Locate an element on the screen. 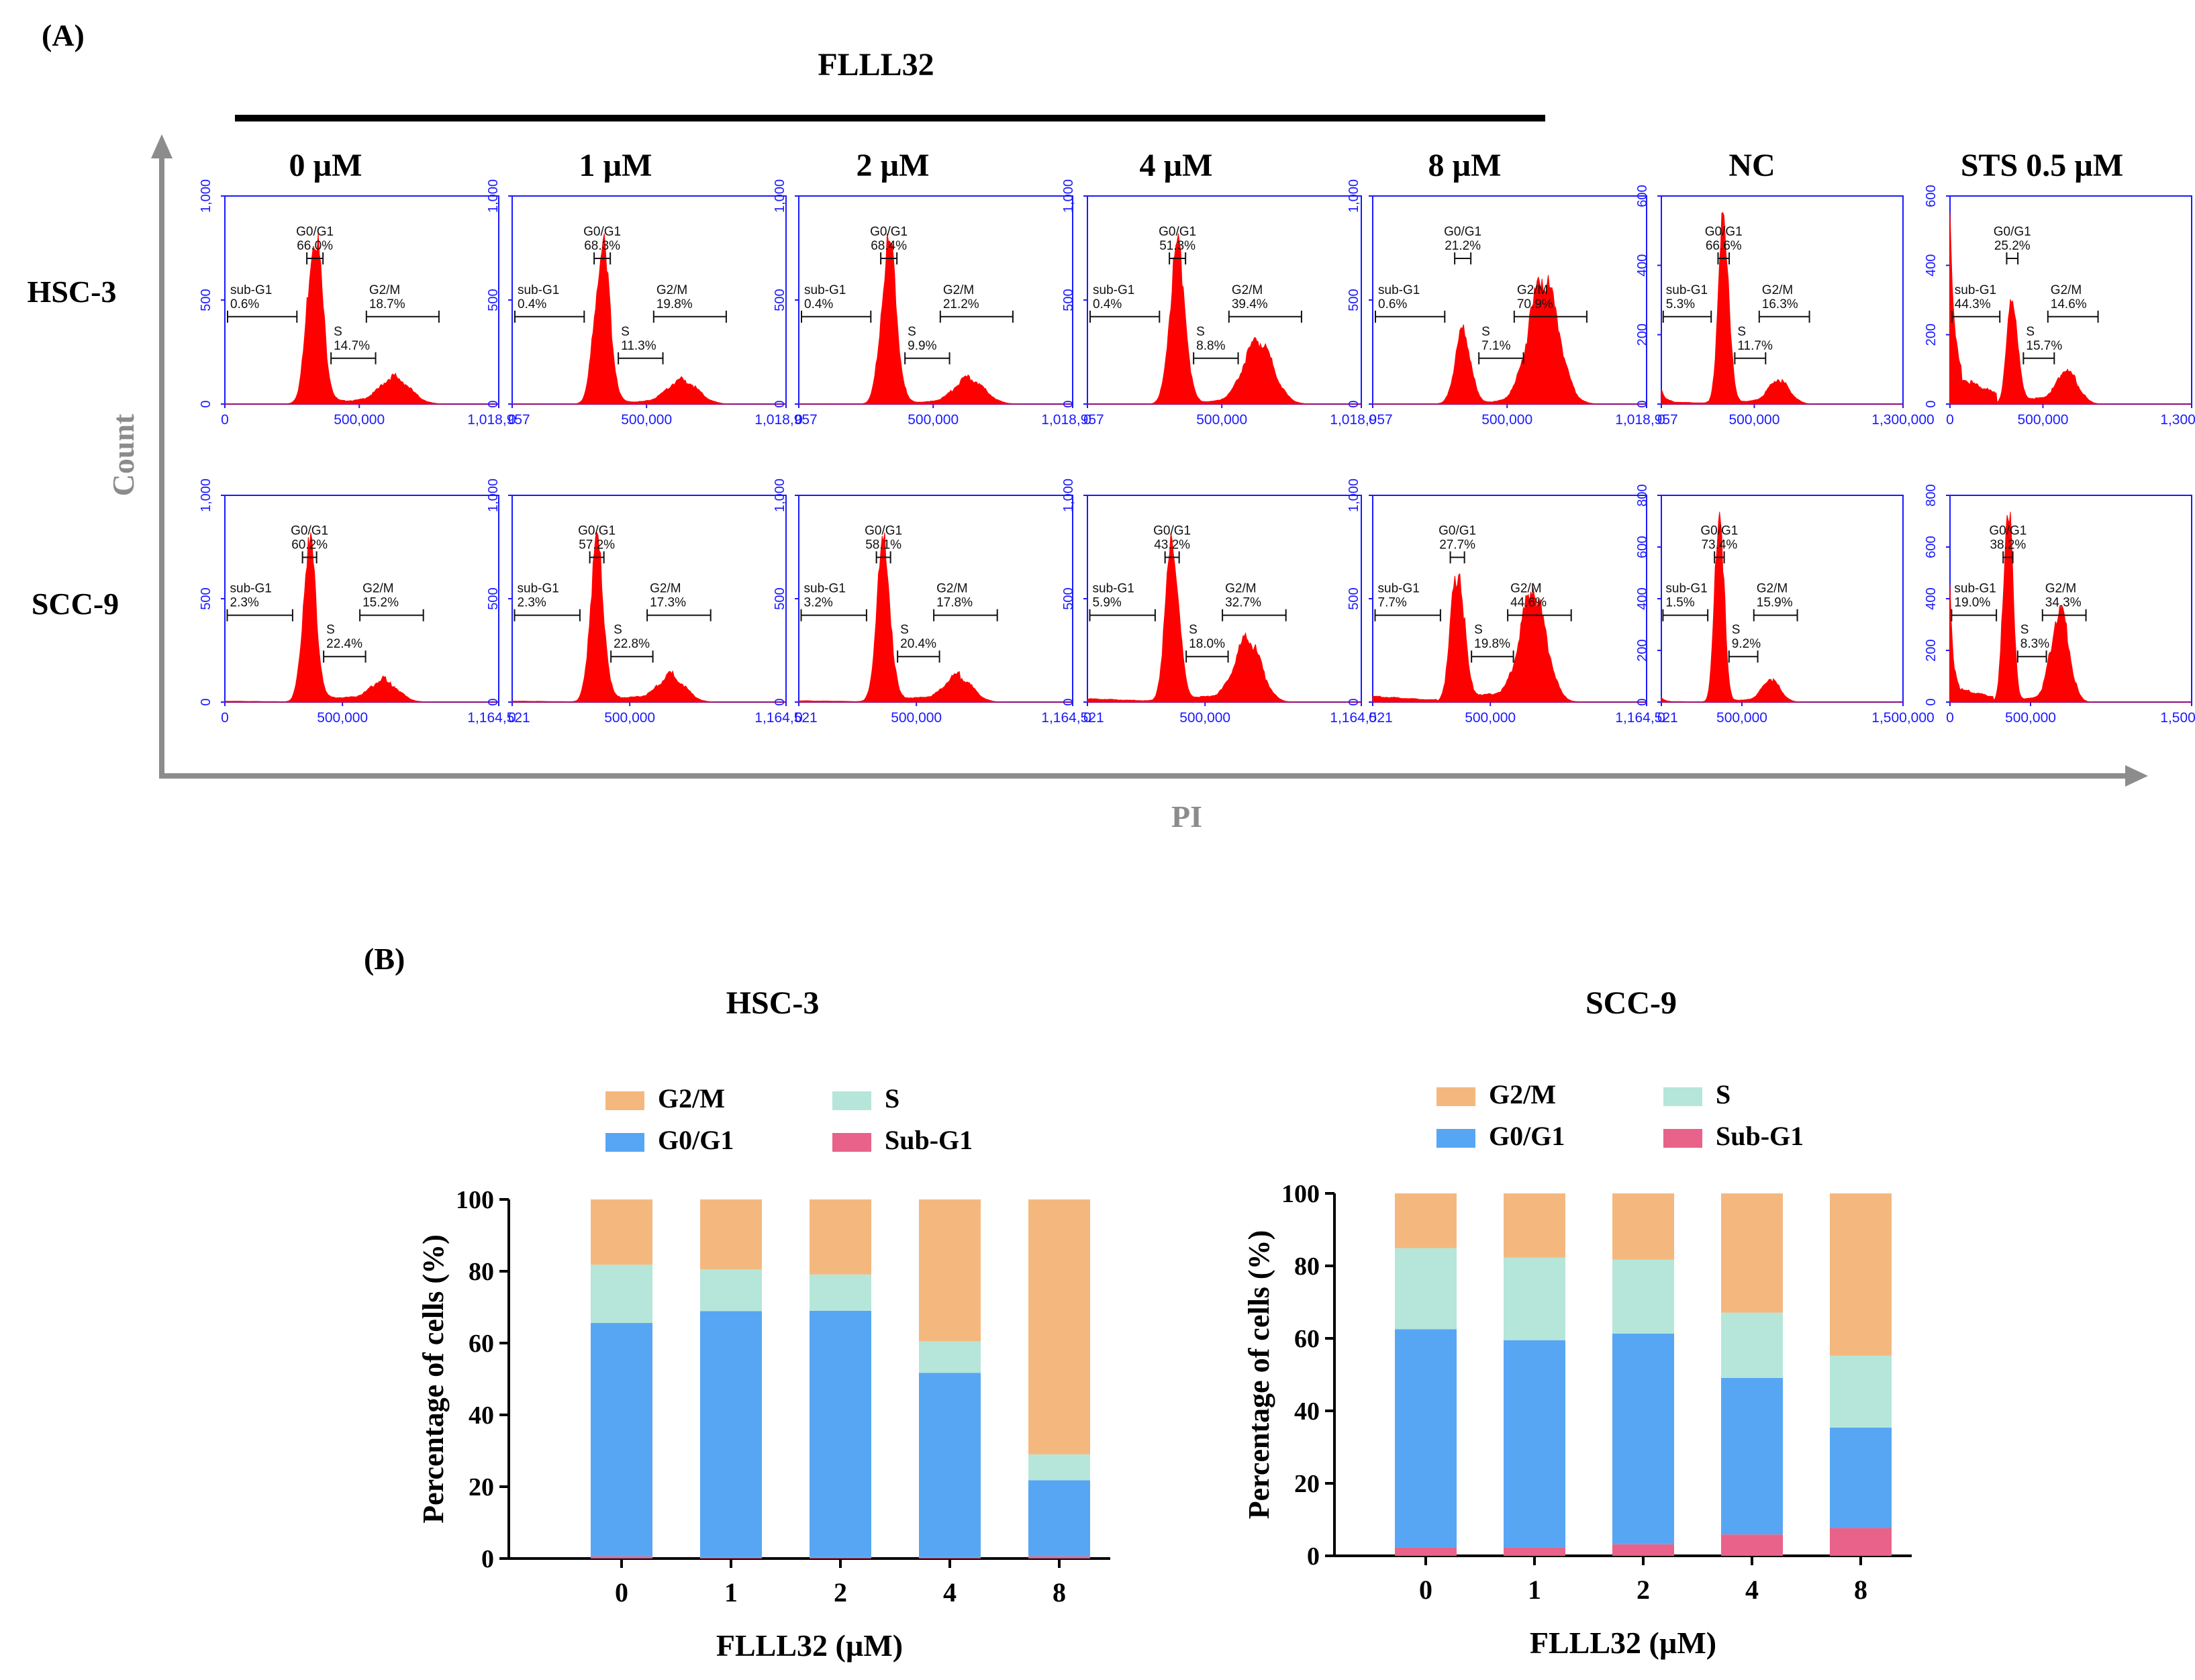  y-tick-label: 100 is located at coordinates (475, 1200).